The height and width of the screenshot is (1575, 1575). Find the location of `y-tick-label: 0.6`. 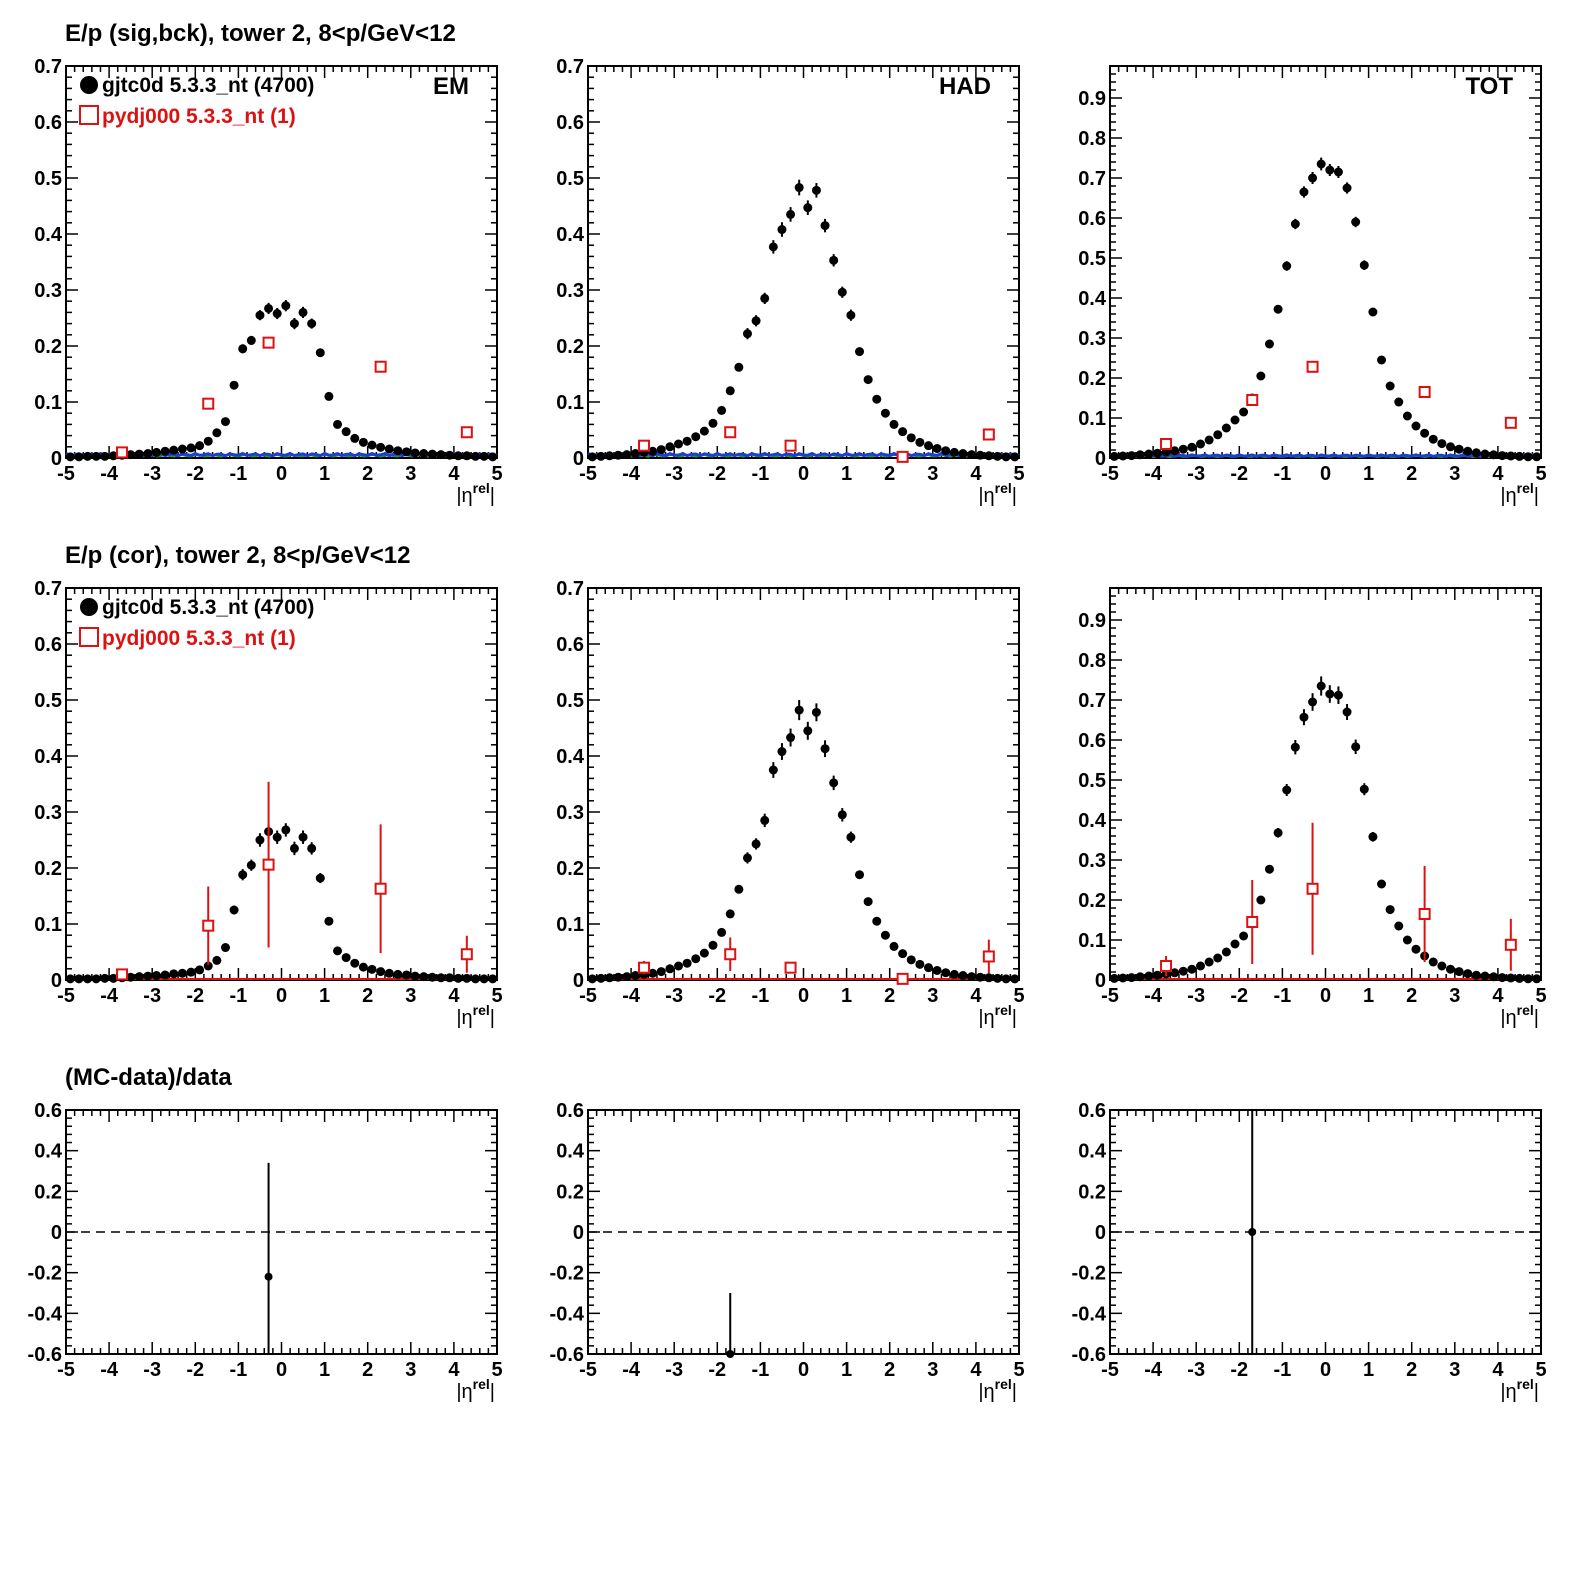

y-tick-label: 0.6 is located at coordinates (1092, 741).